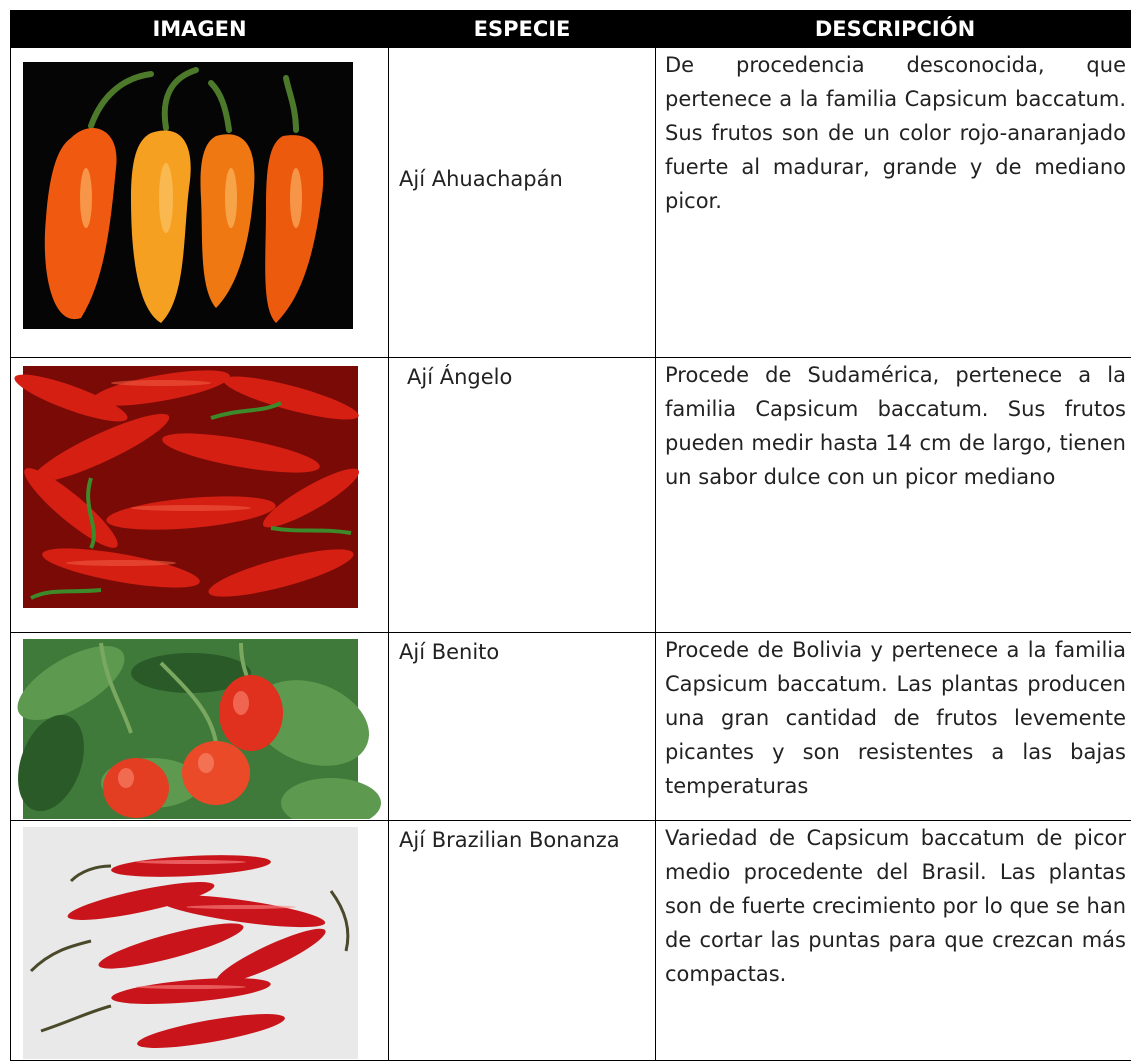  I want to click on header-cell: IMAGEN, so click(200, 29).